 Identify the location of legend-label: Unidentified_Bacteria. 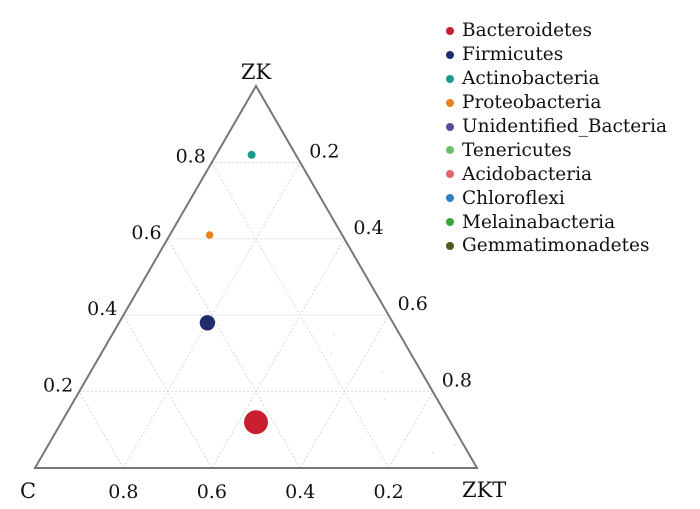
(565, 126).